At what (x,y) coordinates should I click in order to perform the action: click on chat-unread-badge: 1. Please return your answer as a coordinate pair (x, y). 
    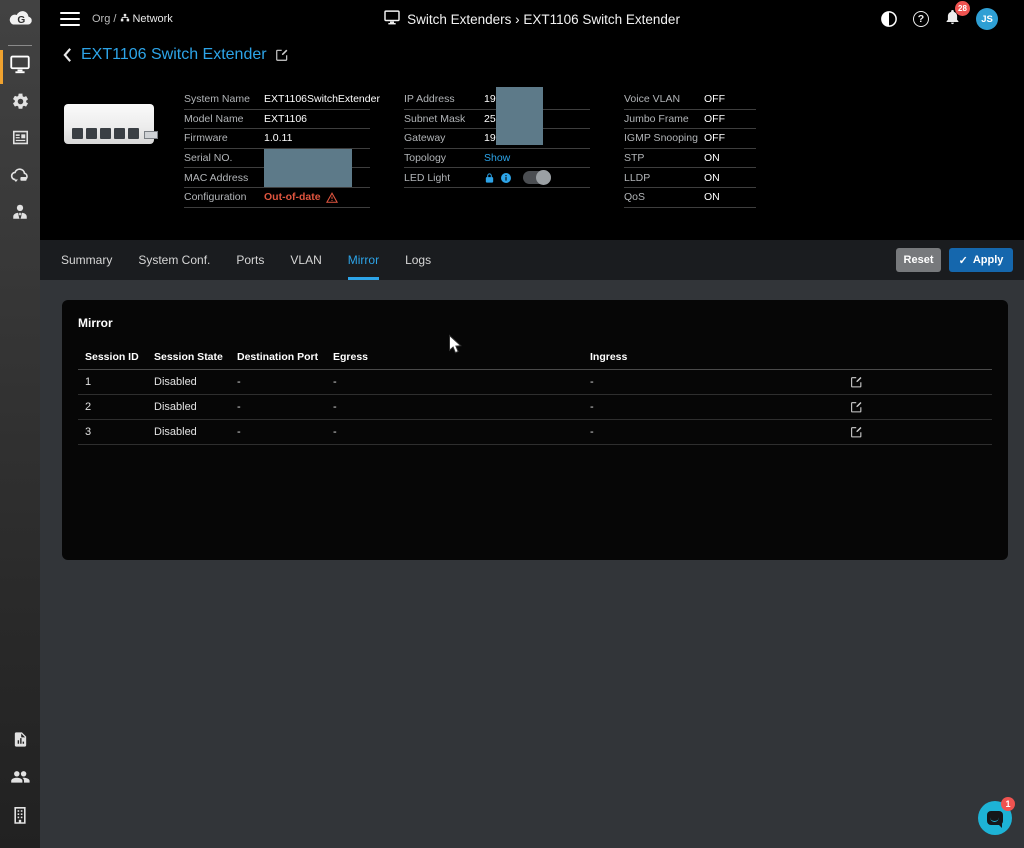
    Looking at the image, I should click on (1008, 804).